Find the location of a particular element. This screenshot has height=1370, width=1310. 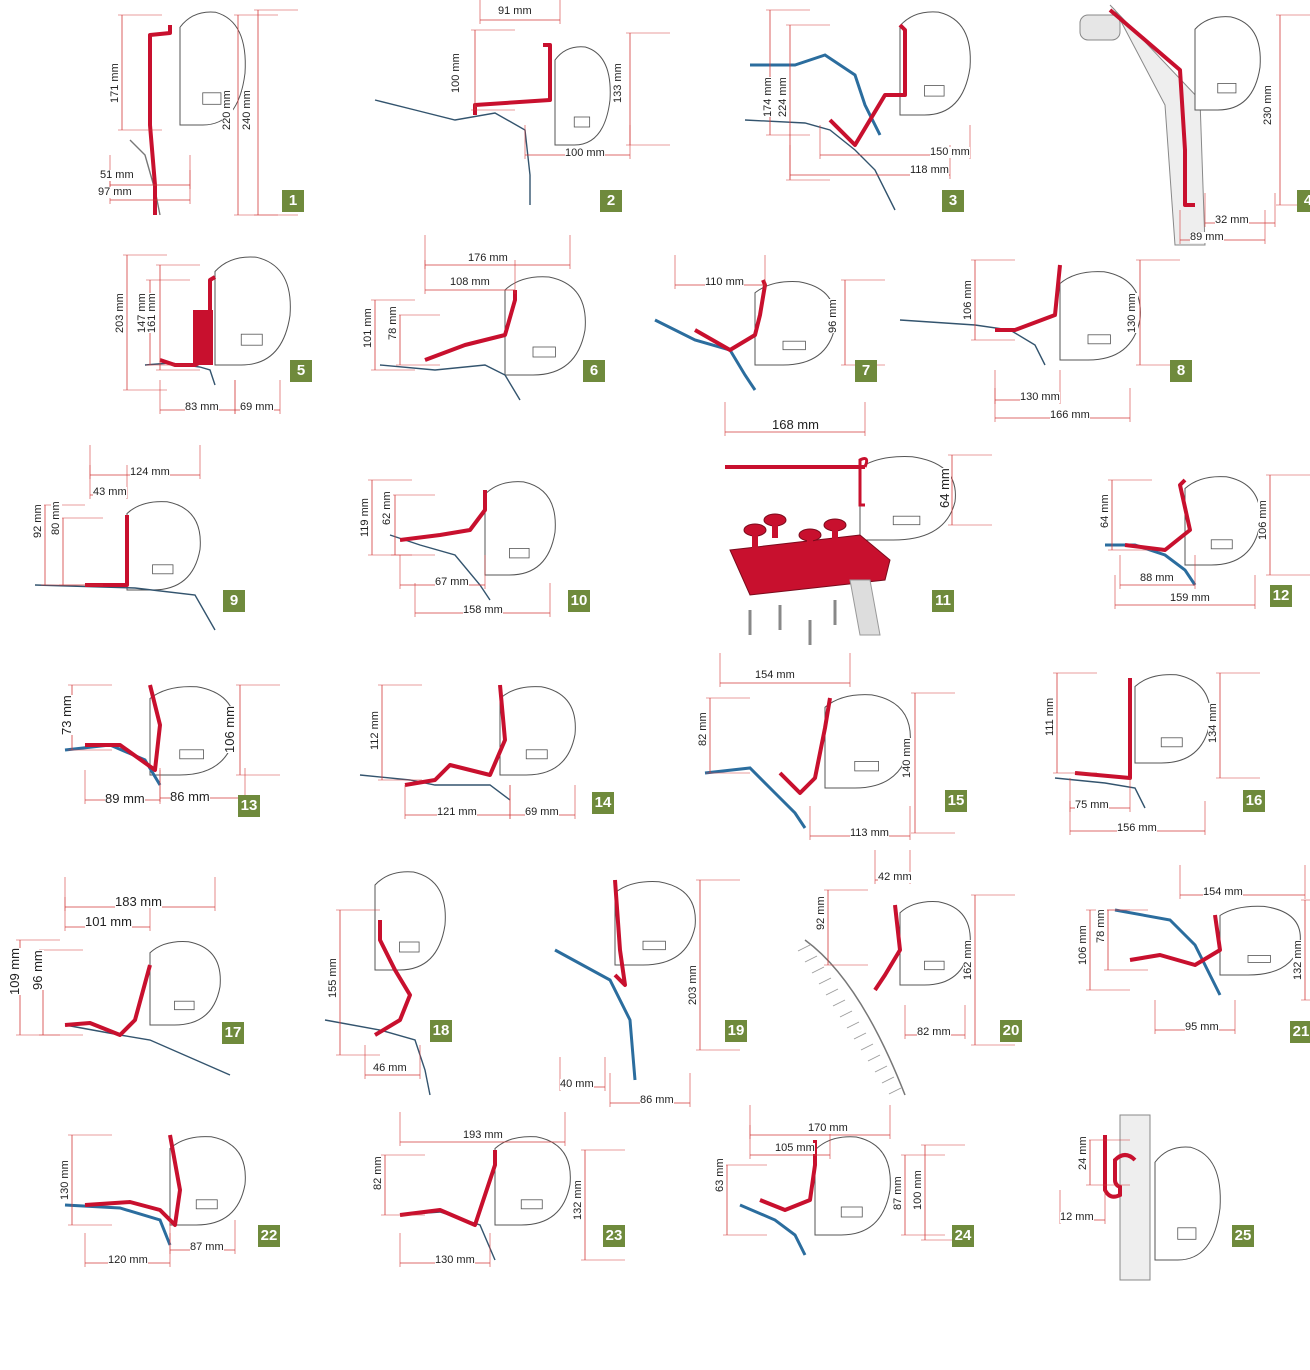

diagram-number-badge: 13 is located at coordinates (249, 806).